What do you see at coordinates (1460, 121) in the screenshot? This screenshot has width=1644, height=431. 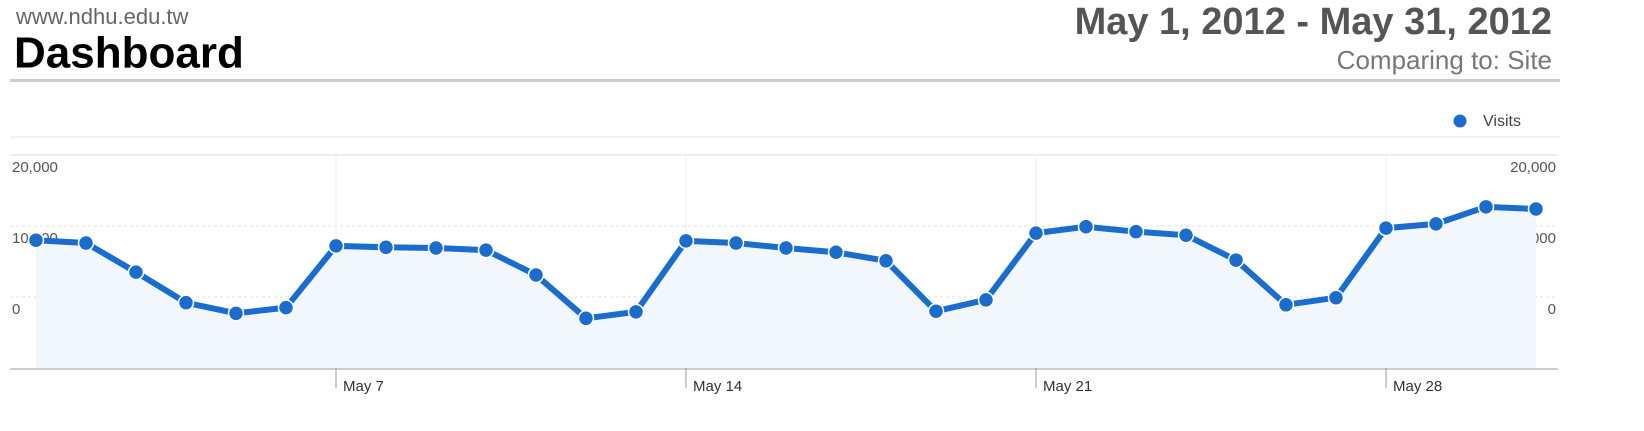 I see `legend-marker` at bounding box center [1460, 121].